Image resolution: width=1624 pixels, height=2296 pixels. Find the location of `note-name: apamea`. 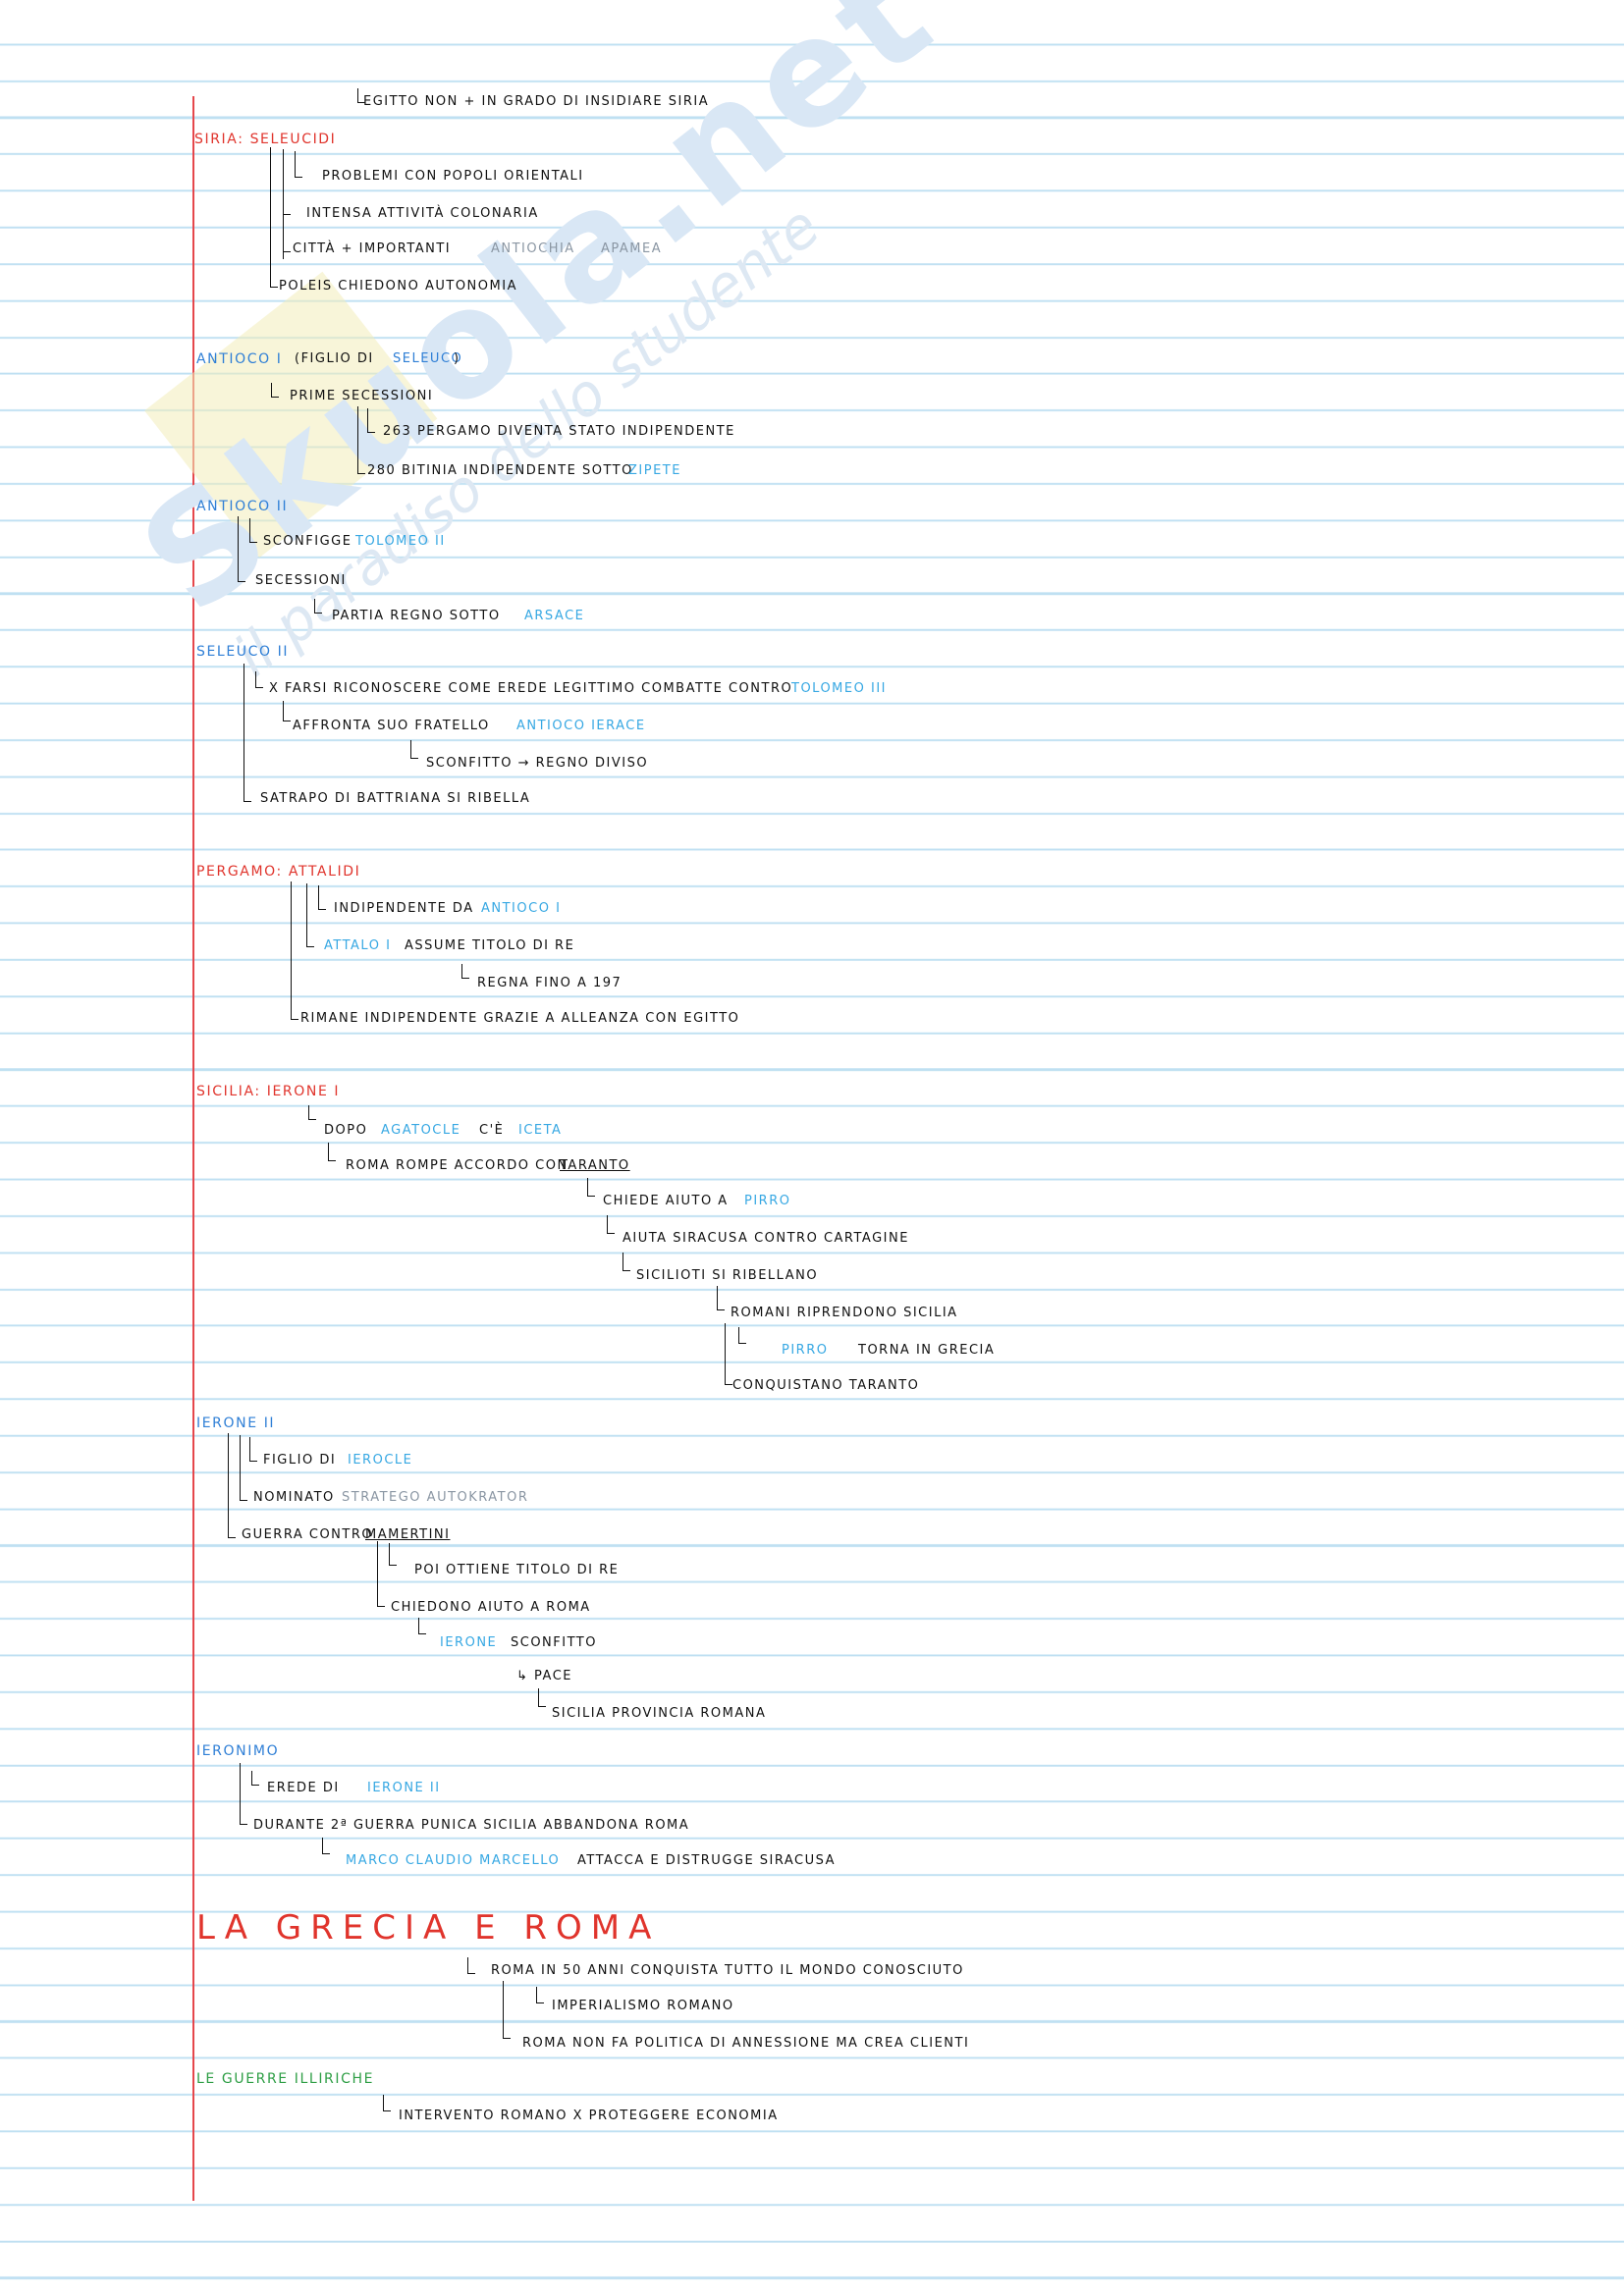

note-name: apamea is located at coordinates (632, 249).